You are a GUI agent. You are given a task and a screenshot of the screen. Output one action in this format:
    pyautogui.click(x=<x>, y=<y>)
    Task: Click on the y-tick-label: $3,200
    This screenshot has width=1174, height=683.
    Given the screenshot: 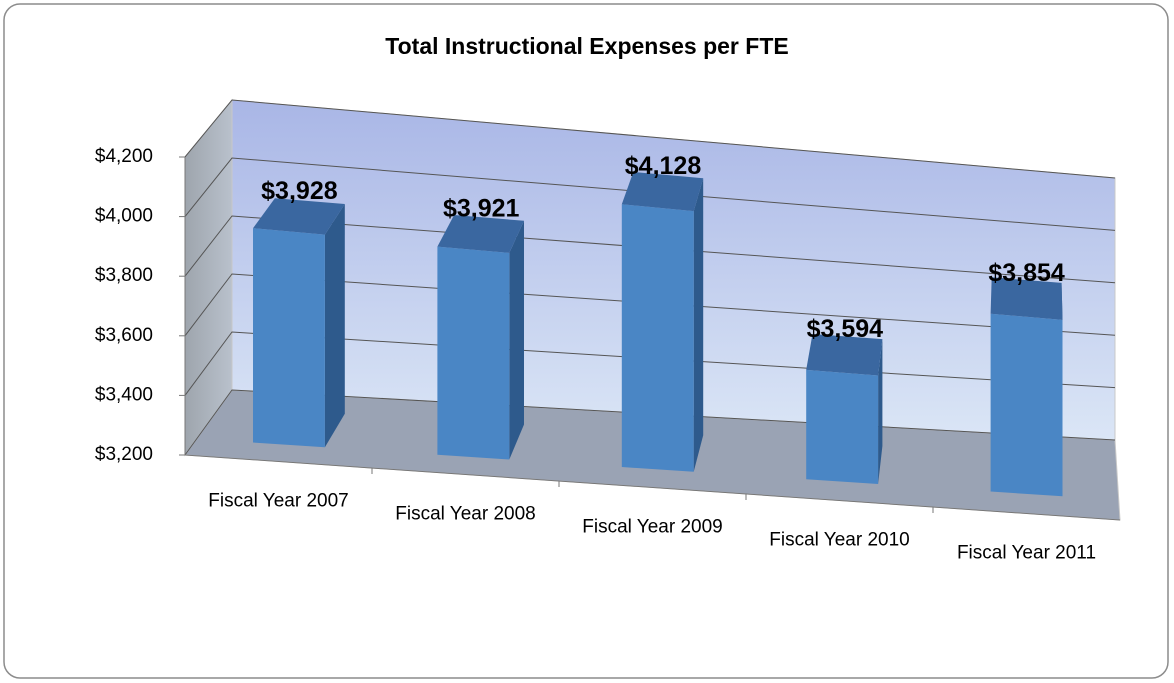 What is the action you would take?
    pyautogui.click(x=124, y=454)
    